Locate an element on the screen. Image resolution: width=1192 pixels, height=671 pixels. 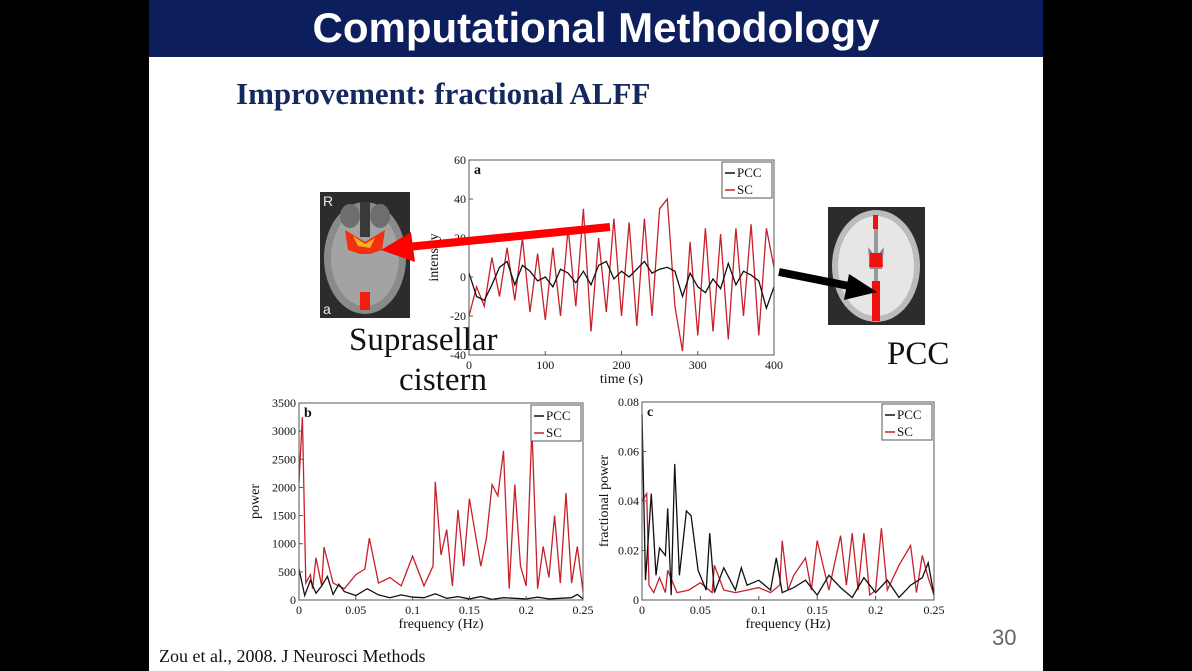
y-axis-label: intensity is located at coordinates (434, 257).